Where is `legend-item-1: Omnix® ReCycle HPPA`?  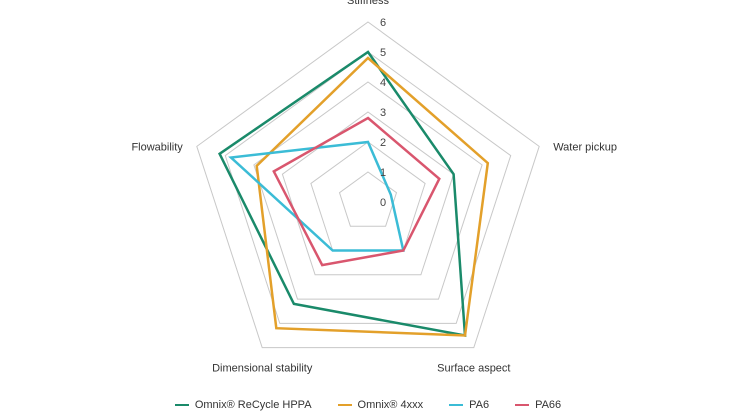
legend-item-1: Omnix® ReCycle HPPA is located at coordinates (243, 405).